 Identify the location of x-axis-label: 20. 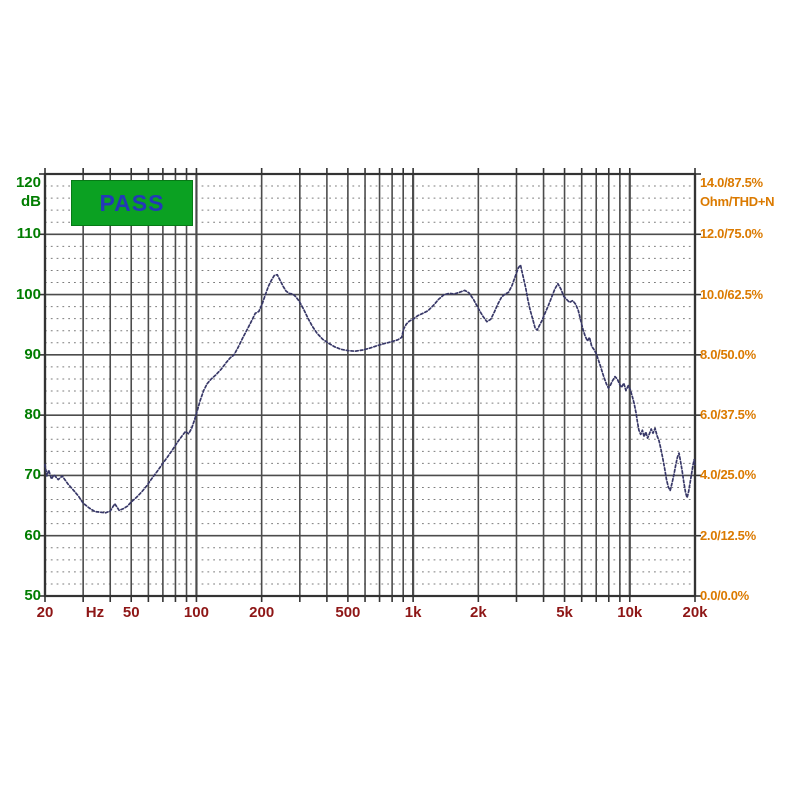
(45, 612).